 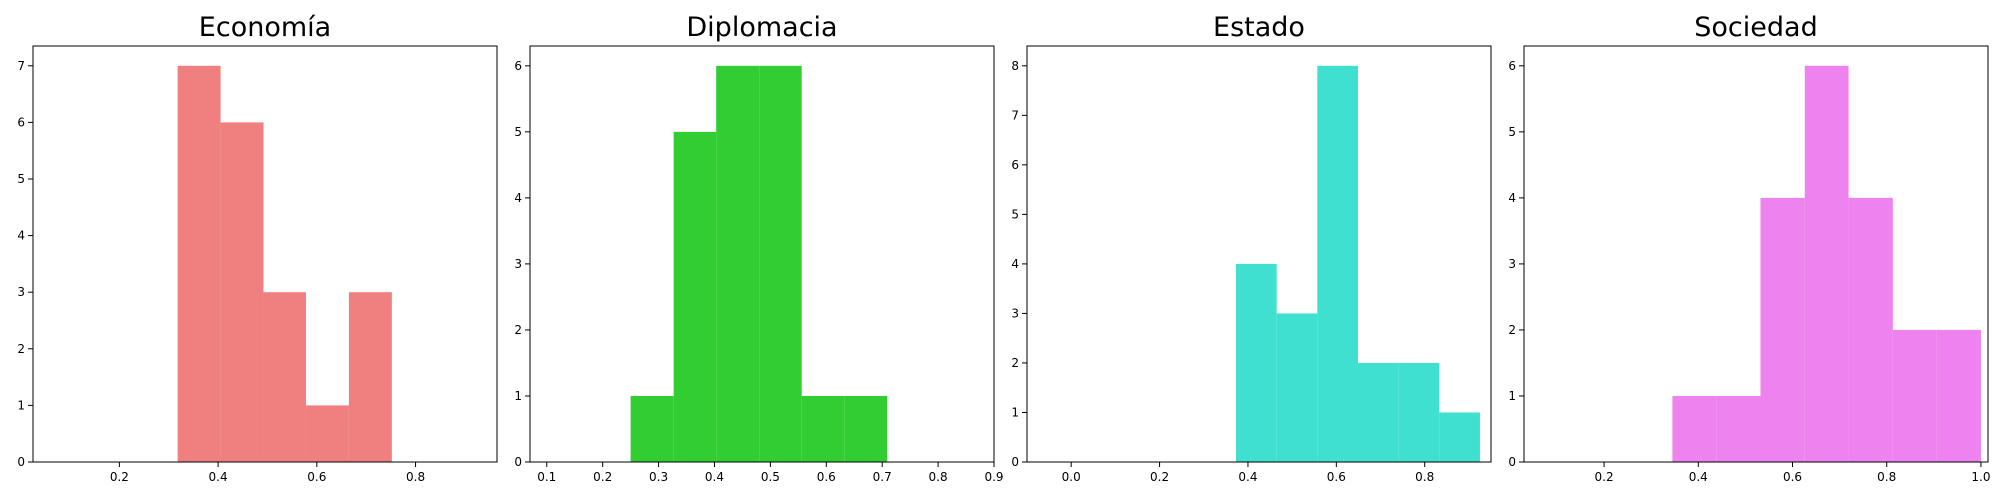 I want to click on x-tick-label: 0.5, so click(x=770, y=477).